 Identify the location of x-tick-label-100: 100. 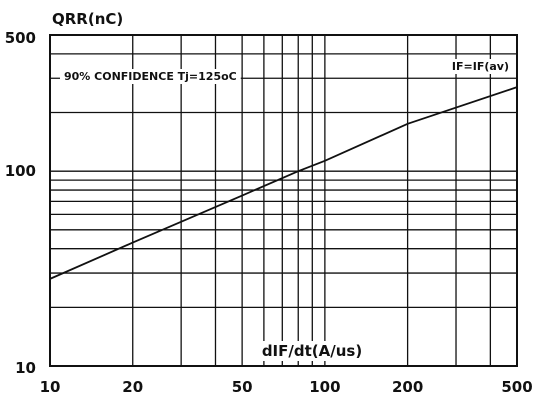
(324, 387).